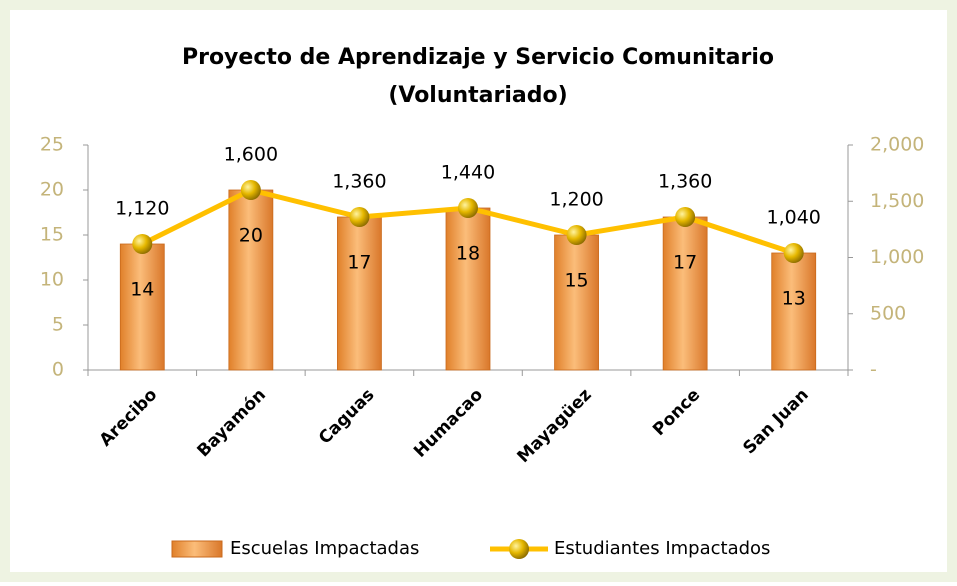  What do you see at coordinates (897, 257) in the screenshot?
I see `y2-tick-label: 1,000` at bounding box center [897, 257].